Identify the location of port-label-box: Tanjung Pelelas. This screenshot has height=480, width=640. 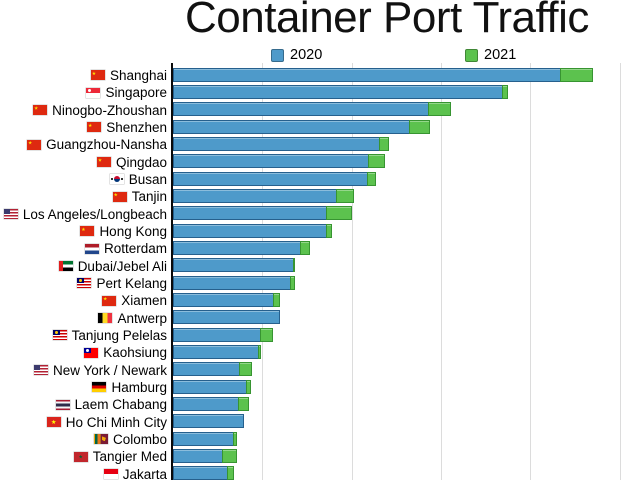
(83, 334).